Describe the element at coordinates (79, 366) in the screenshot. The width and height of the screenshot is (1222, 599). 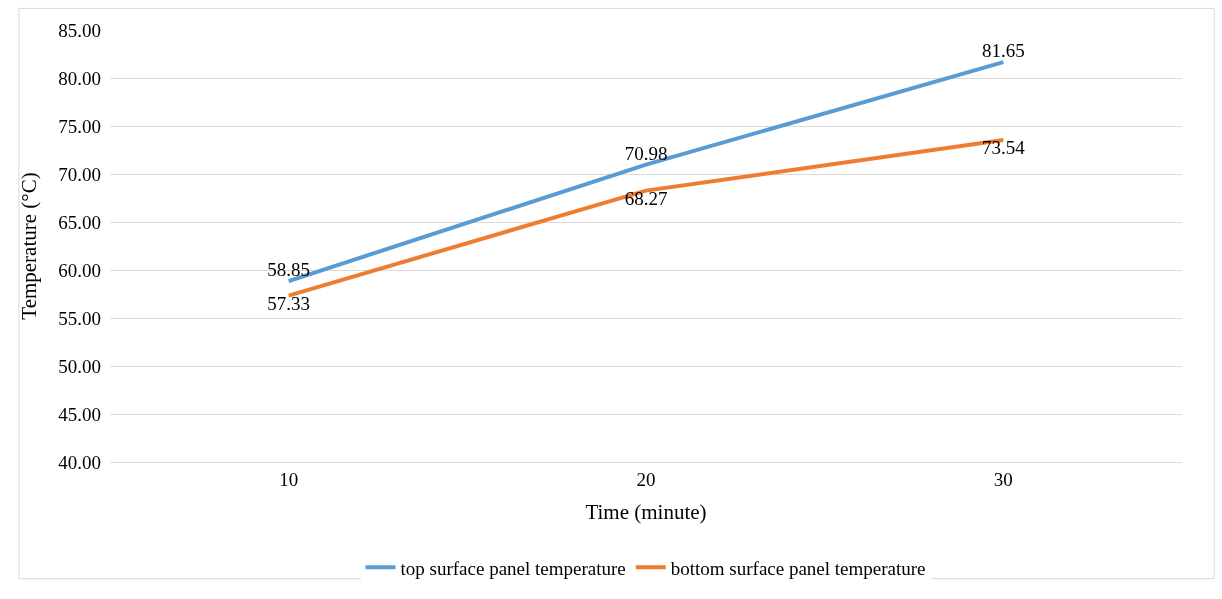
I see `y-tick-label: 50.00` at that location.